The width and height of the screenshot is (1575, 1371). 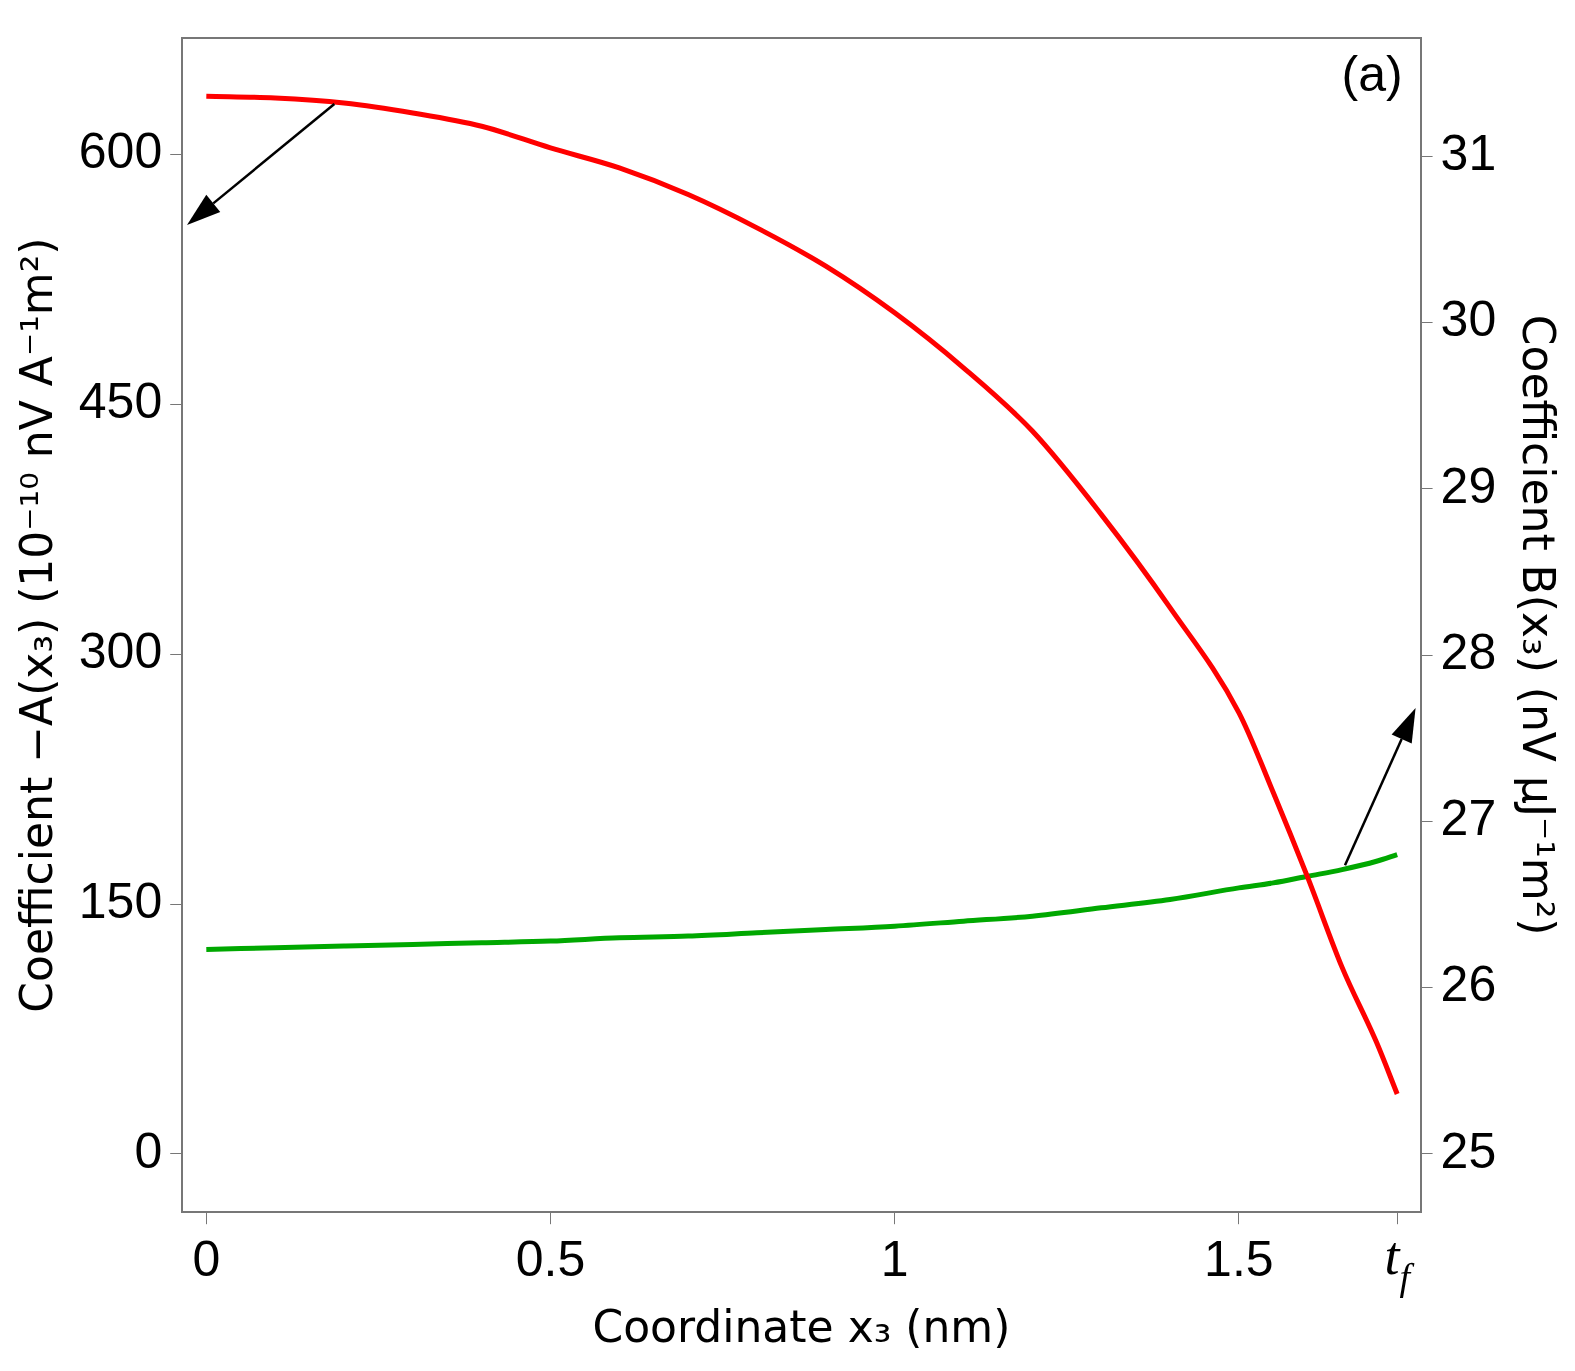 I want to click on y2-tick-label: 27, so click(x=1468, y=818).